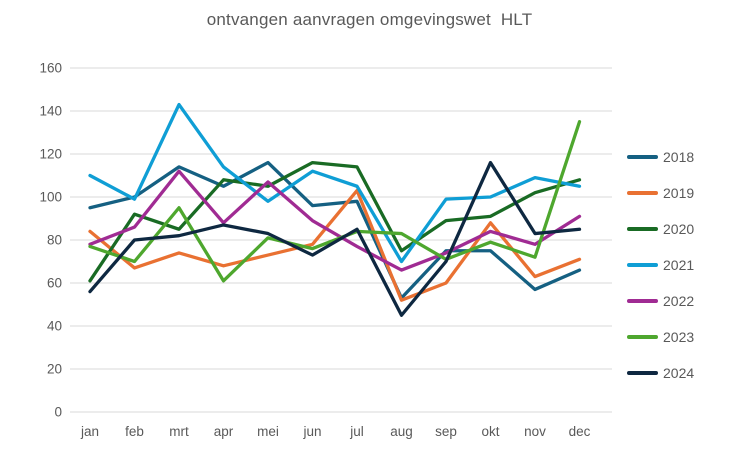 This screenshot has width=739, height=464. Describe the element at coordinates (134, 431) in the screenshot. I see `x-axis-tick-label: feb` at that location.